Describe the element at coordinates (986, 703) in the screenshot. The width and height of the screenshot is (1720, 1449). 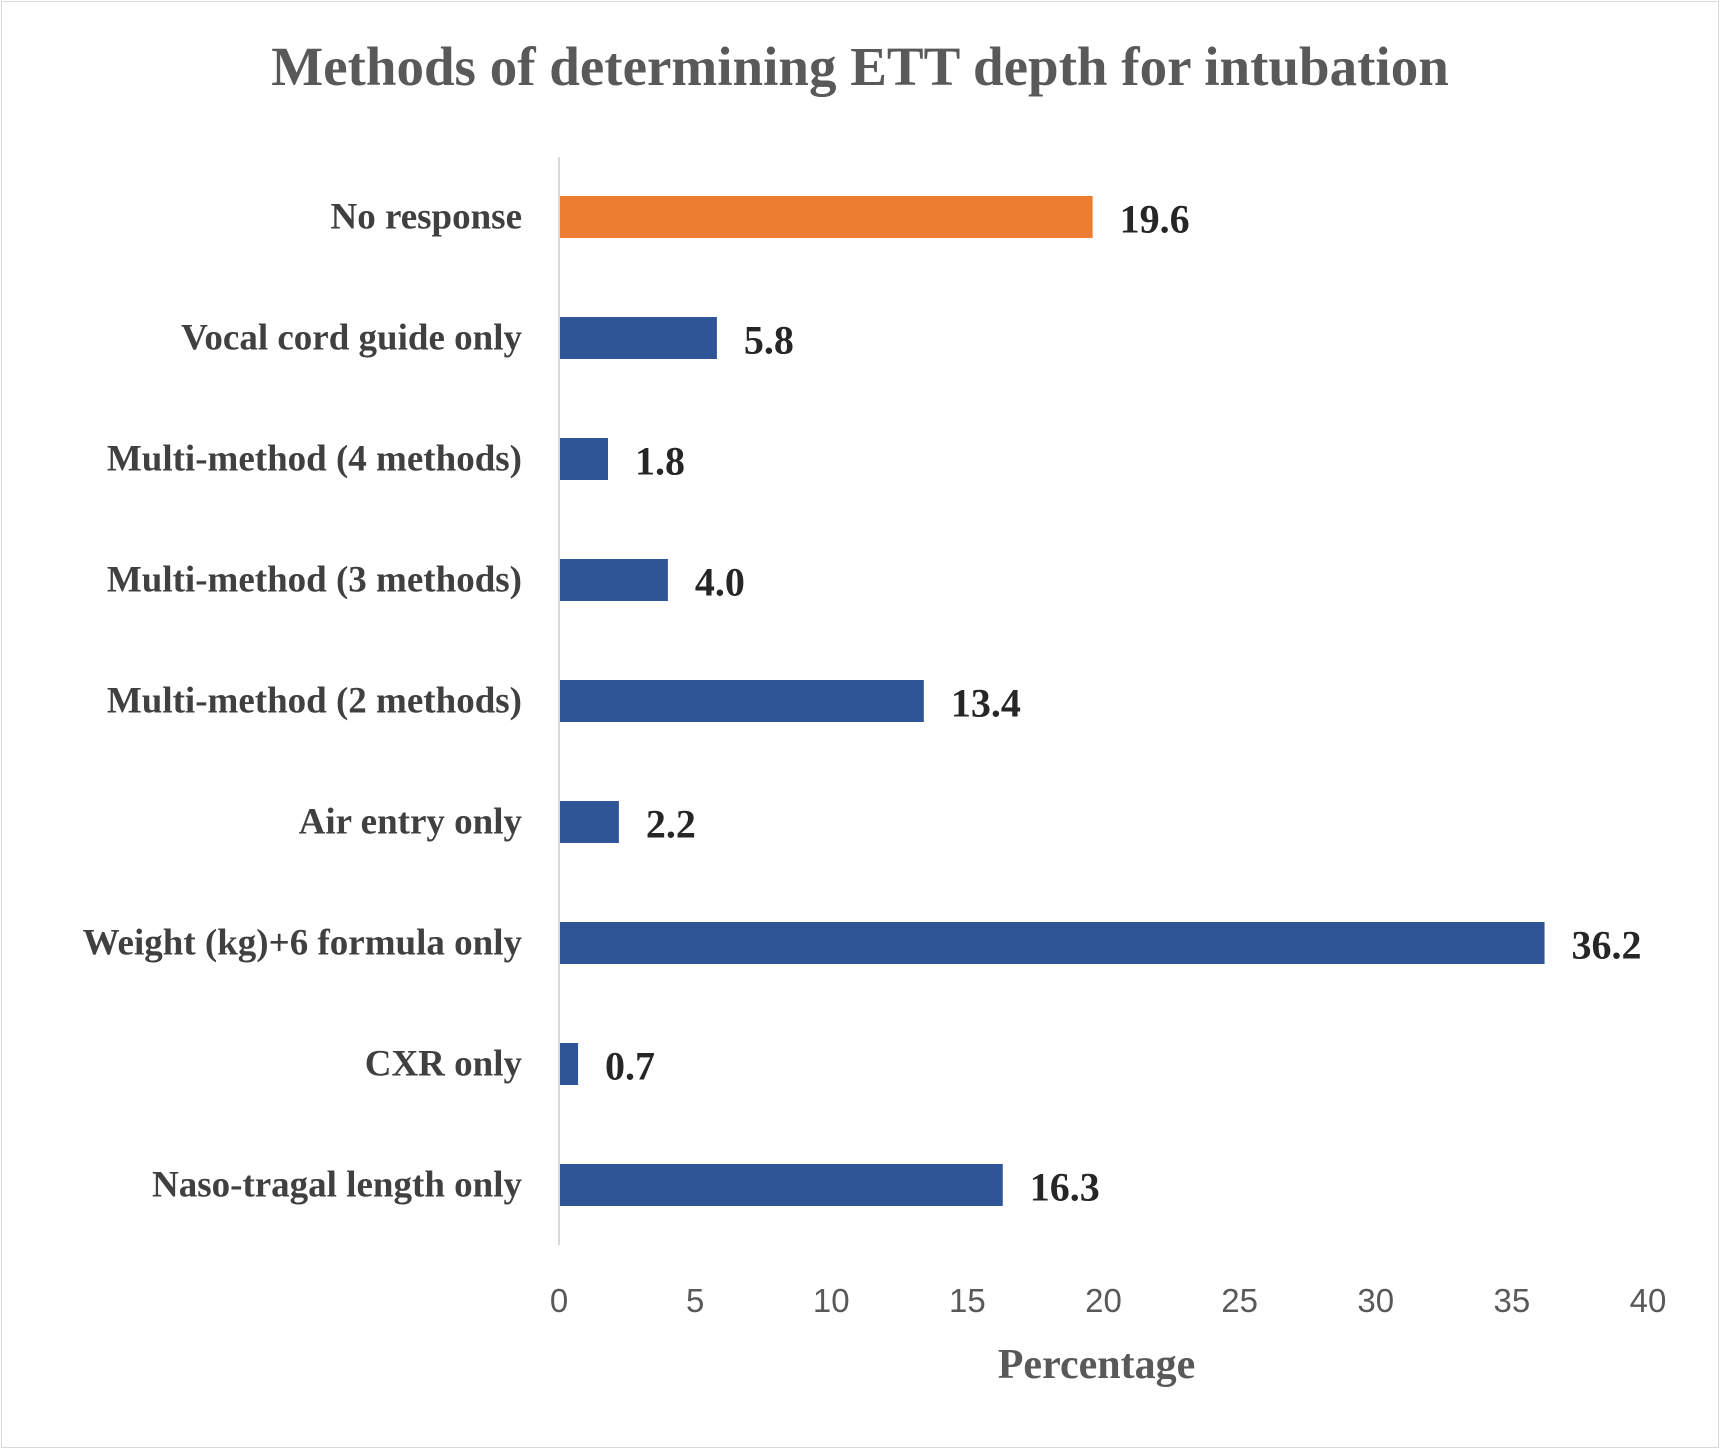
I see `data-label: 13.4` at that location.